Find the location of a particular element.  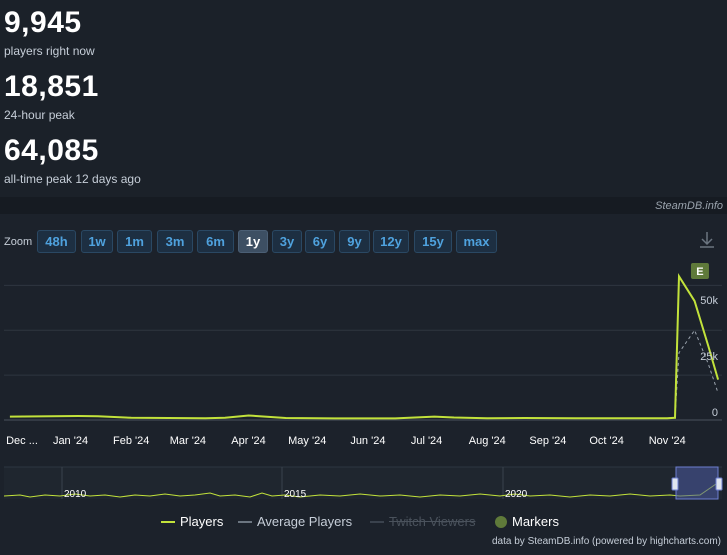

x-tick-label: Apr '24 is located at coordinates (248, 441).